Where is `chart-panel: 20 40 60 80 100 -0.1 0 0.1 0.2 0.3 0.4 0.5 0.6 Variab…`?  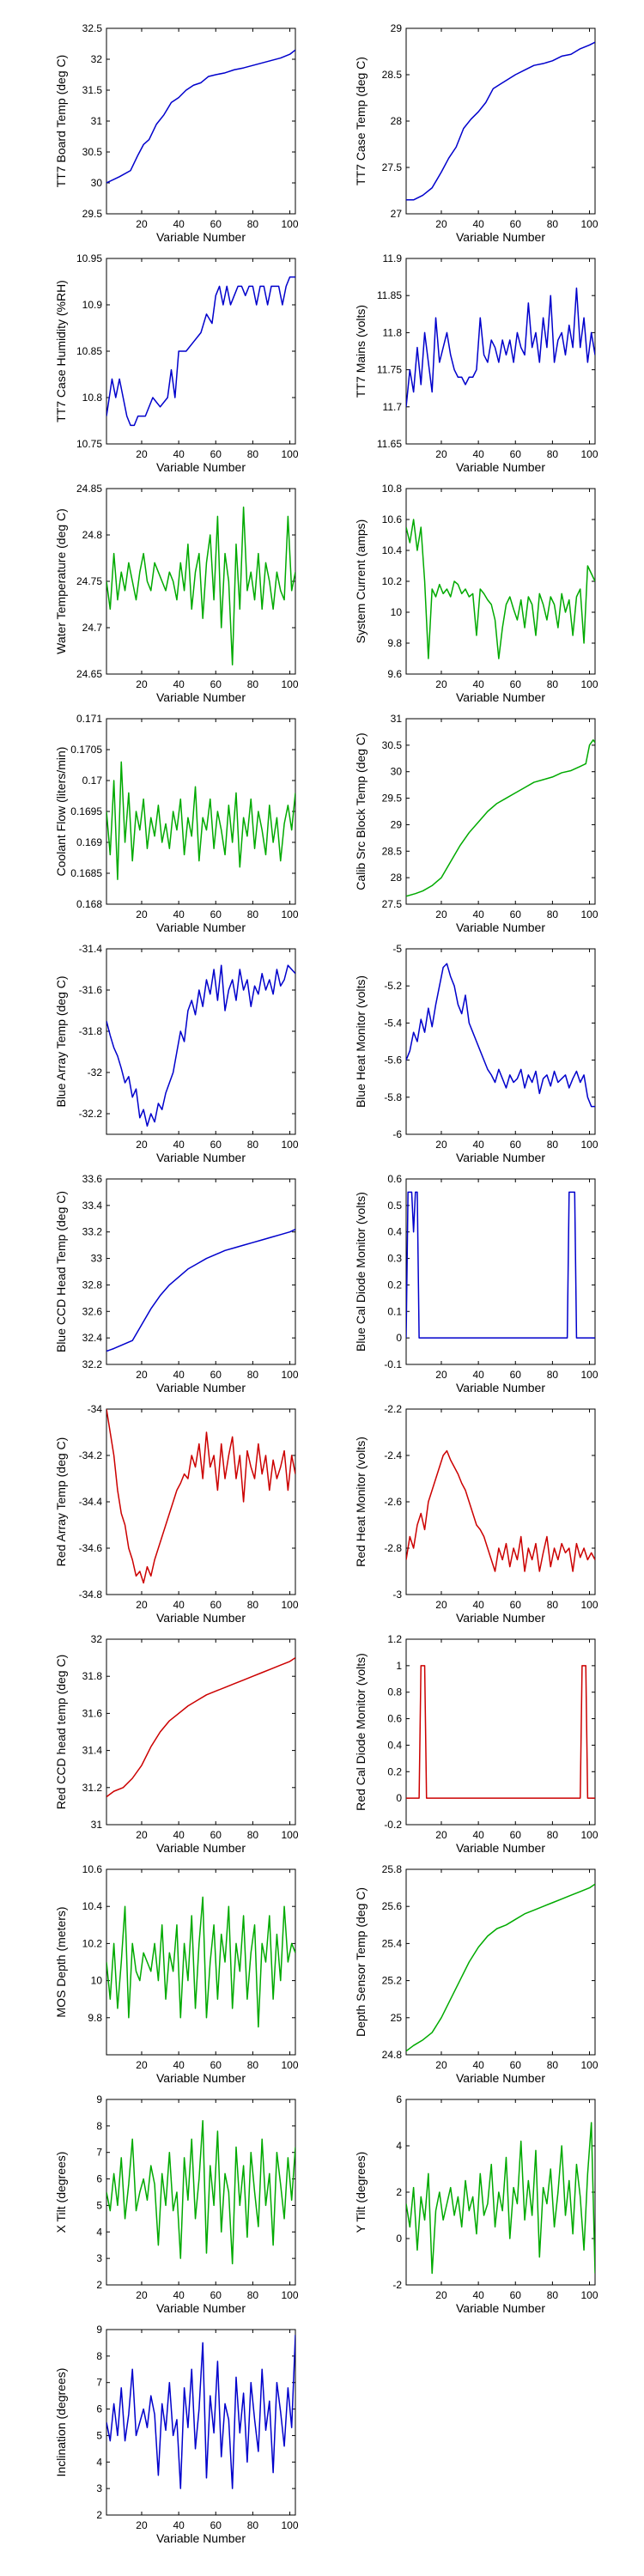 chart-panel: 20 40 60 80 100 -0.1 0 0.1 0.2 0.3 0.4 0.5 0.6 Variab… is located at coordinates (476, 1283).